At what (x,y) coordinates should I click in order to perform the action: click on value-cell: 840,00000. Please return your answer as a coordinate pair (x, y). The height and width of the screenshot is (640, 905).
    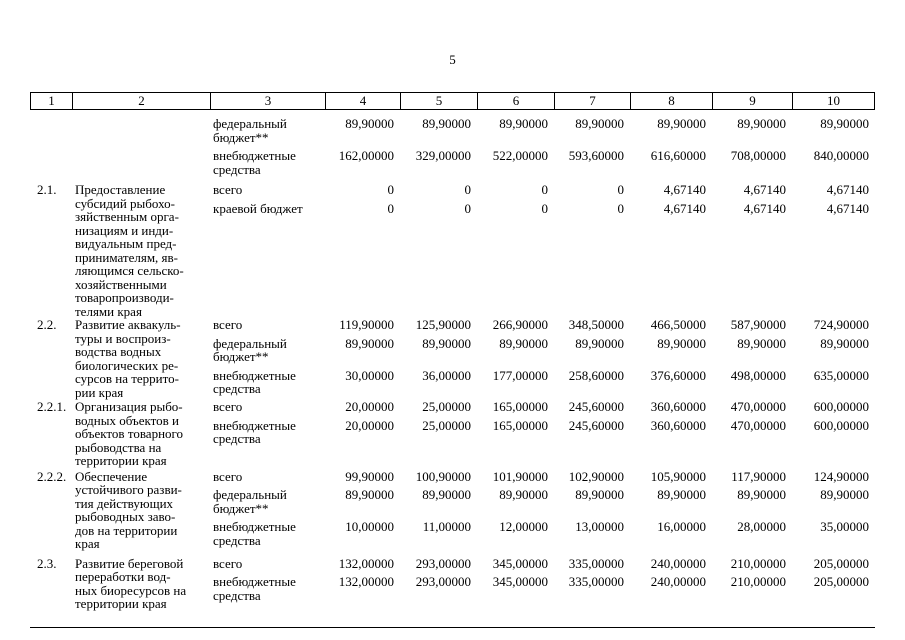
    Looking at the image, I should click on (841, 155).